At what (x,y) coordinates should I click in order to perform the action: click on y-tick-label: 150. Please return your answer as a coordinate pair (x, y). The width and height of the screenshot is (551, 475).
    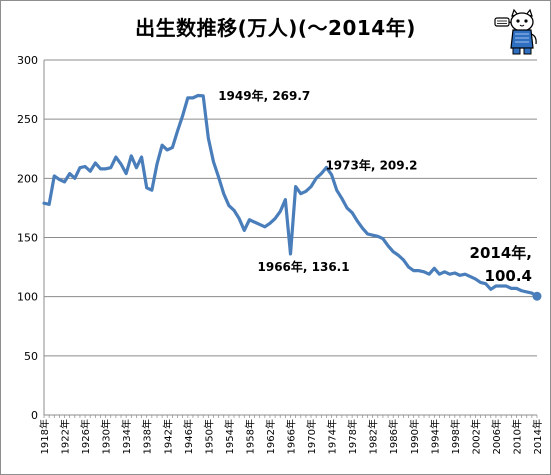
    Looking at the image, I should click on (27, 238).